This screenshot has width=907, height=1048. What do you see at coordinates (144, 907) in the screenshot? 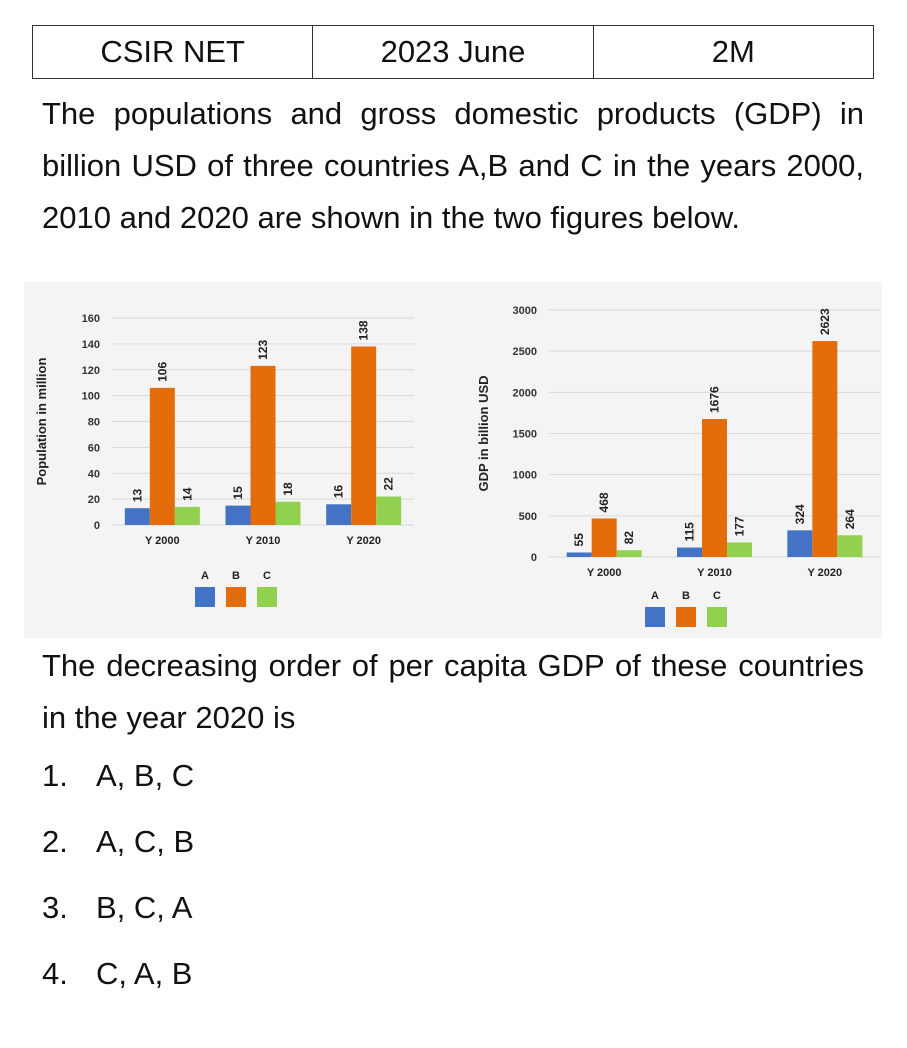
I see `option-text: B, C, A` at bounding box center [144, 907].